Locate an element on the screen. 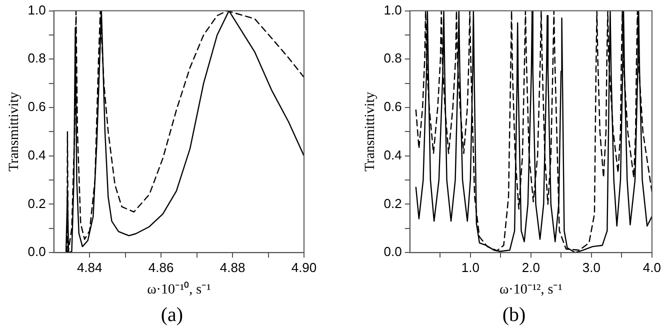  x-tick-label: 1.0 is located at coordinates (470, 267).